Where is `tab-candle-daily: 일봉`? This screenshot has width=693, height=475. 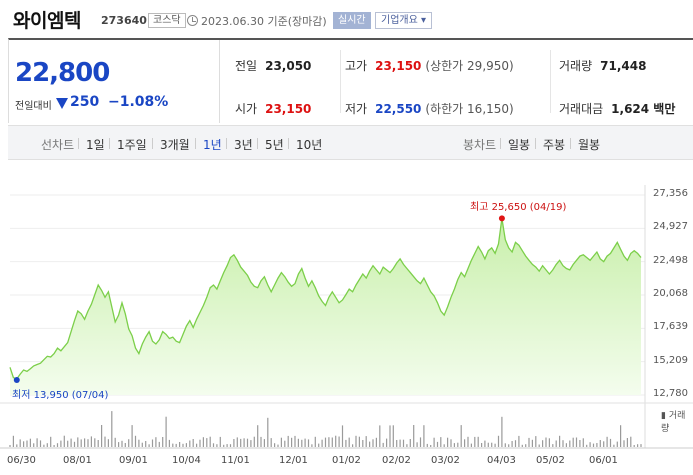
tab-candle-daily: 일봉 is located at coordinates (519, 145).